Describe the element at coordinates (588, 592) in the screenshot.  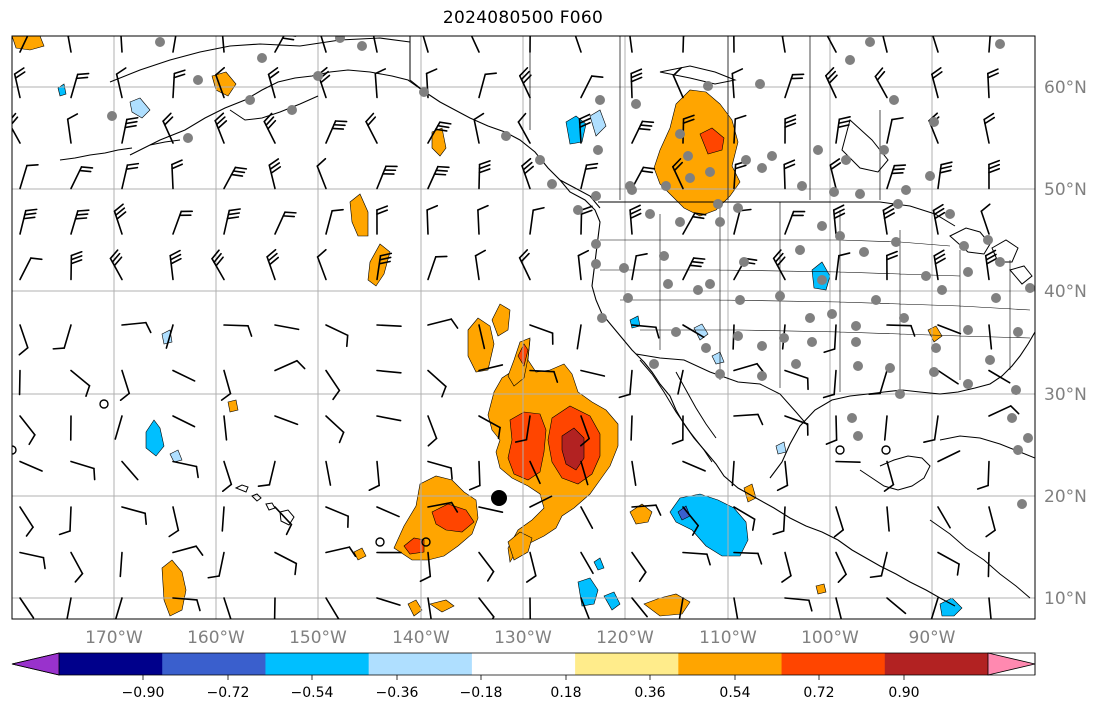
I see `fill-blue-lower` at that location.